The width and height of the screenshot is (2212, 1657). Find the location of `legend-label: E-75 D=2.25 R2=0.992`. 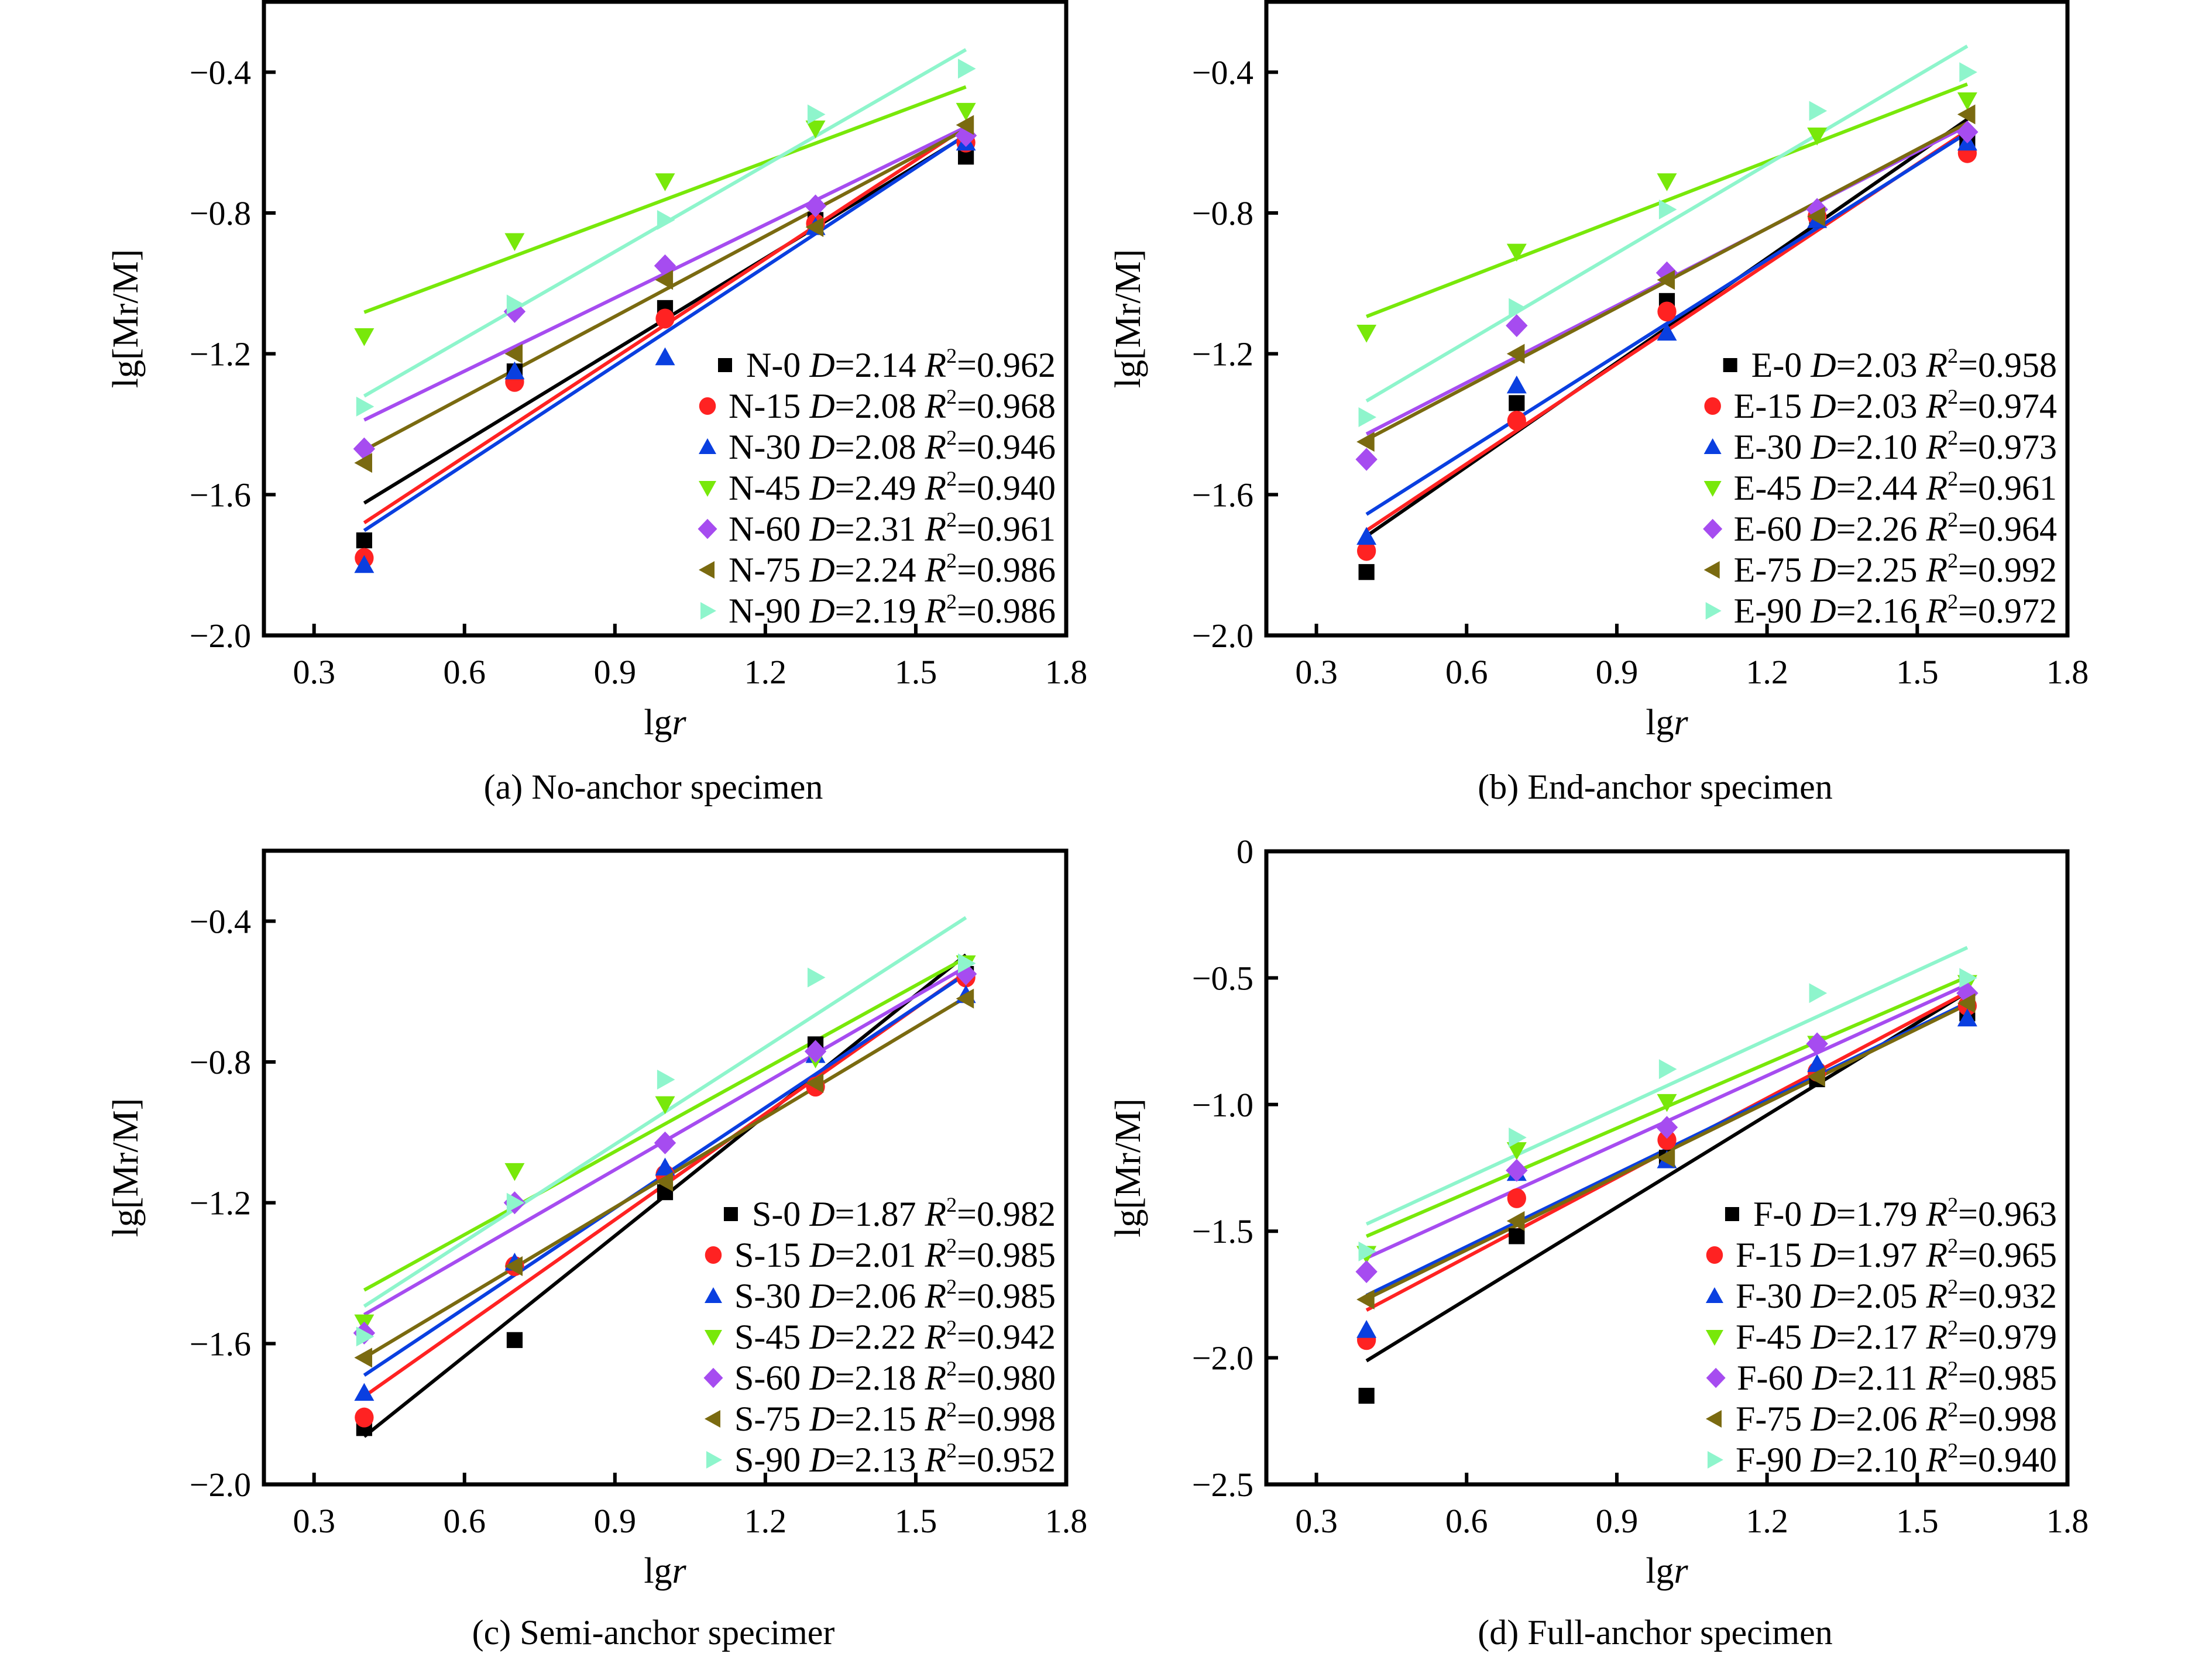

legend-label: E-75 D=2.25 R2=0.992 is located at coordinates (1895, 569).